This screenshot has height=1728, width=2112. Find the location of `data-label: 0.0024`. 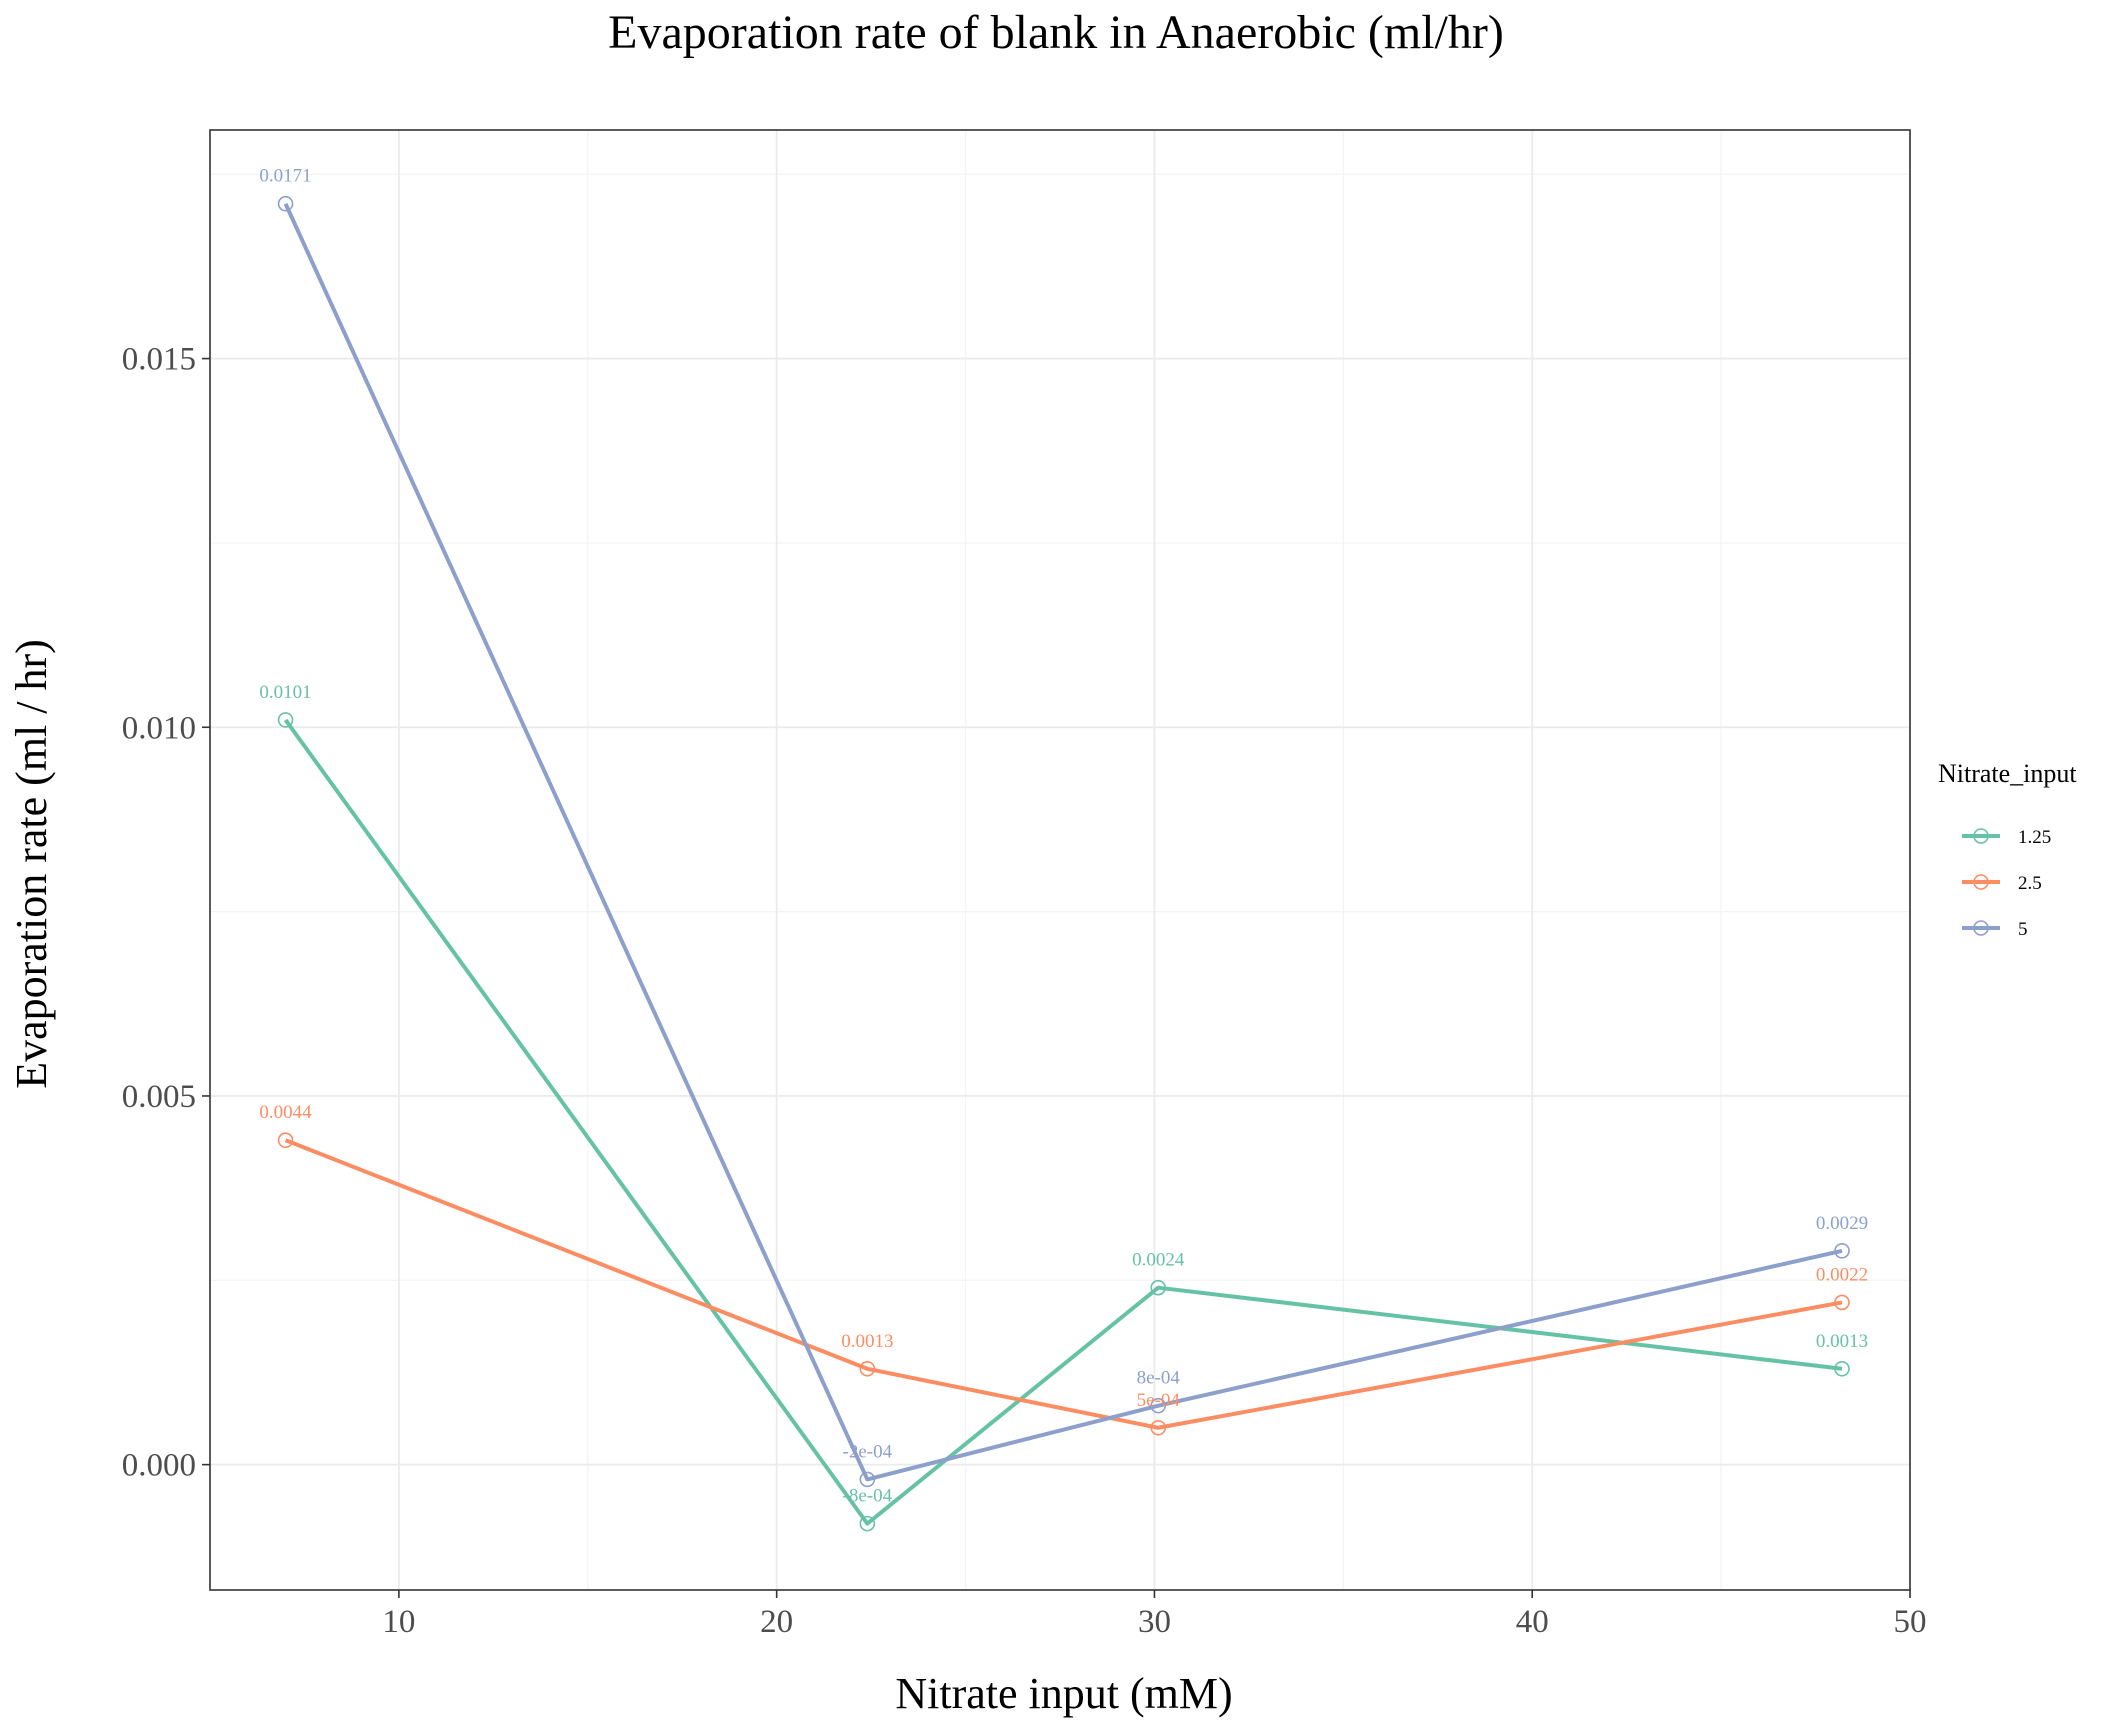

data-label: 0.0024 is located at coordinates (1158, 1260).